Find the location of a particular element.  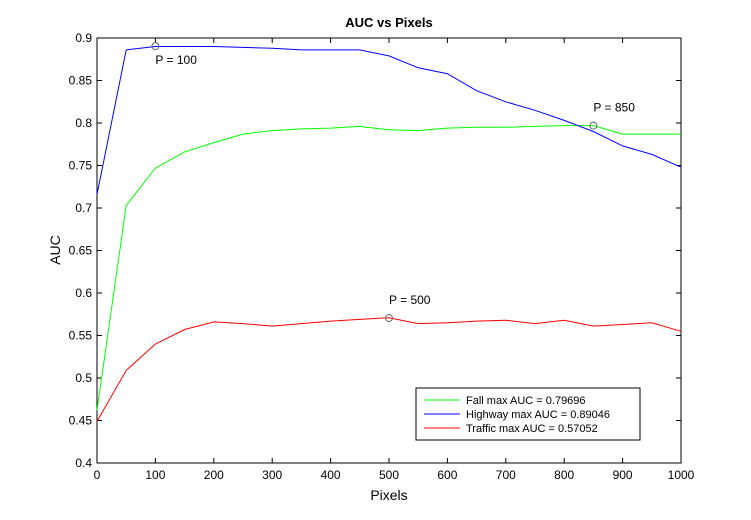

y-tick-label: 0.4 is located at coordinates (83, 463).